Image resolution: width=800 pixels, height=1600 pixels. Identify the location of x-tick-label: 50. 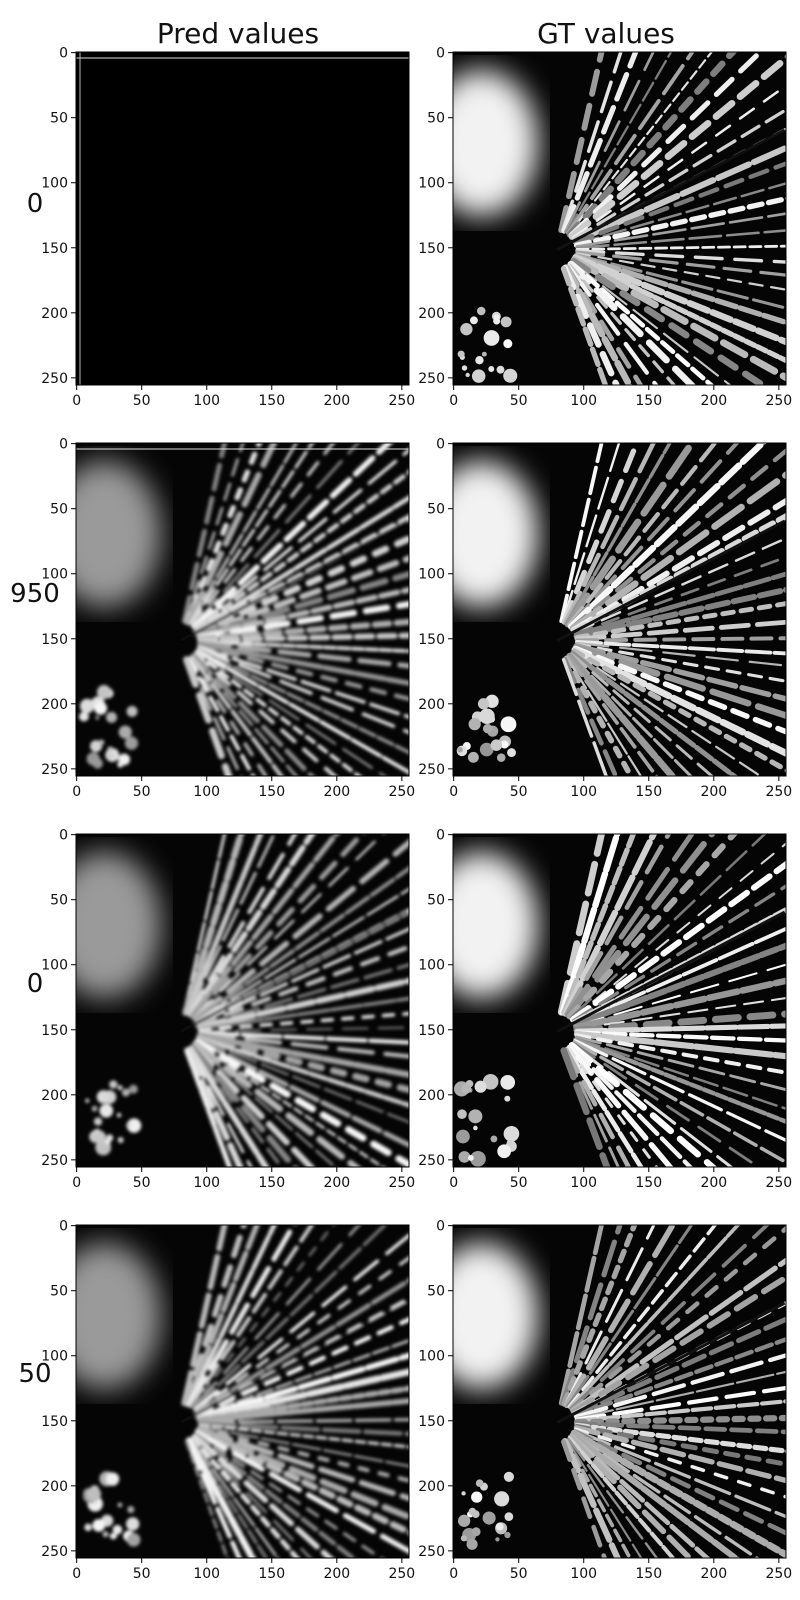
(142, 792).